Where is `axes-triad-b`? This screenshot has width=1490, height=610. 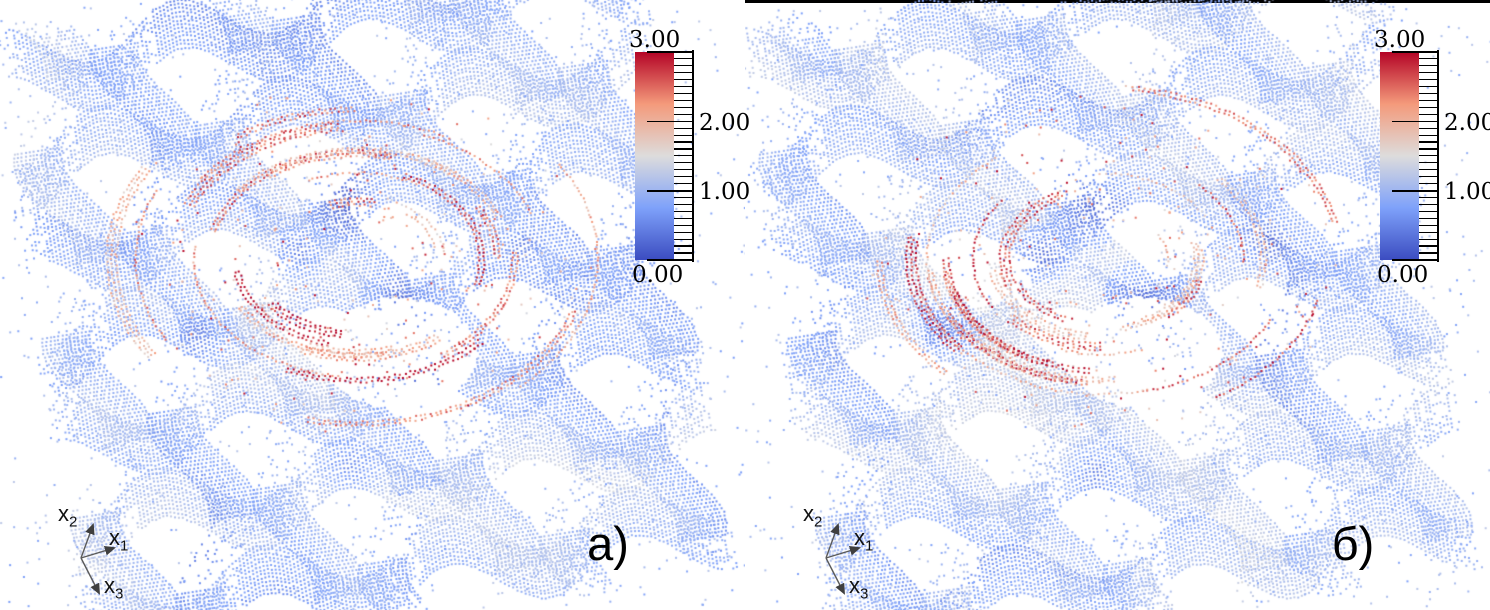 axes-triad-b is located at coordinates (843, 559).